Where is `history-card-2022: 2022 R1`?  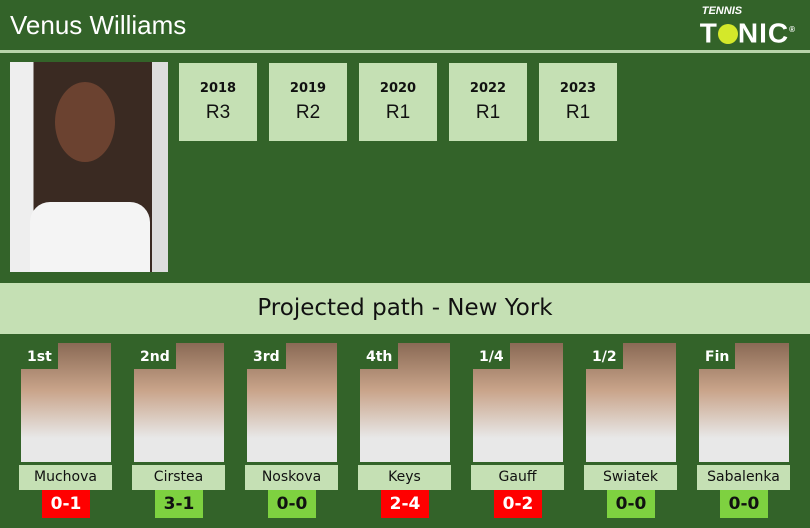
history-card-2022: 2022 R1 is located at coordinates (488, 102).